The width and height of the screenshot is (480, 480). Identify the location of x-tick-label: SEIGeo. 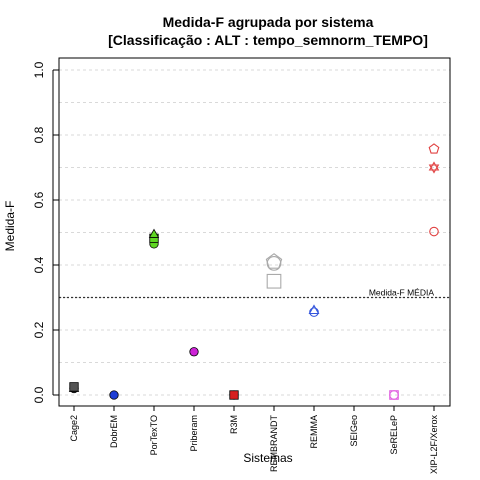
(354, 431).